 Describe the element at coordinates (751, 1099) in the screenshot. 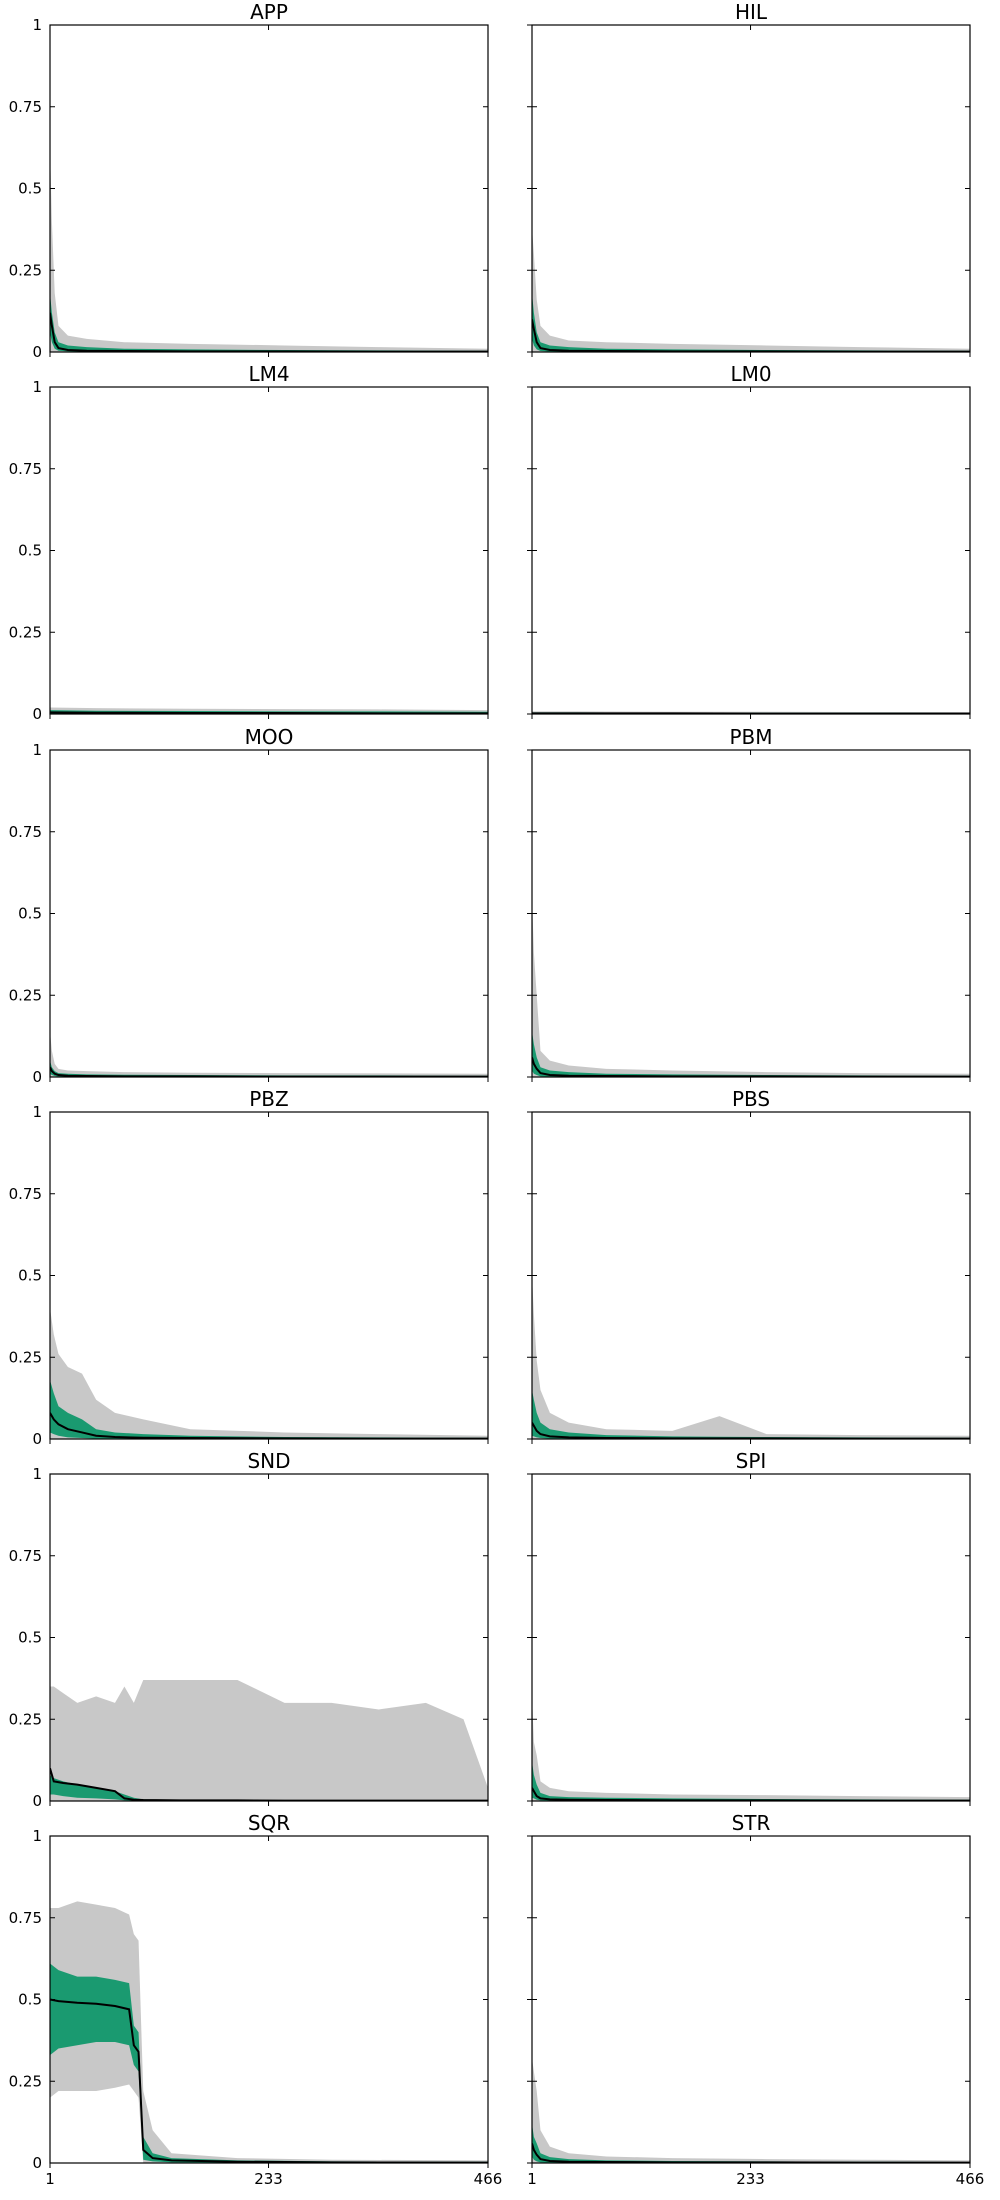

I see `panel-title-pbs: PBS` at that location.